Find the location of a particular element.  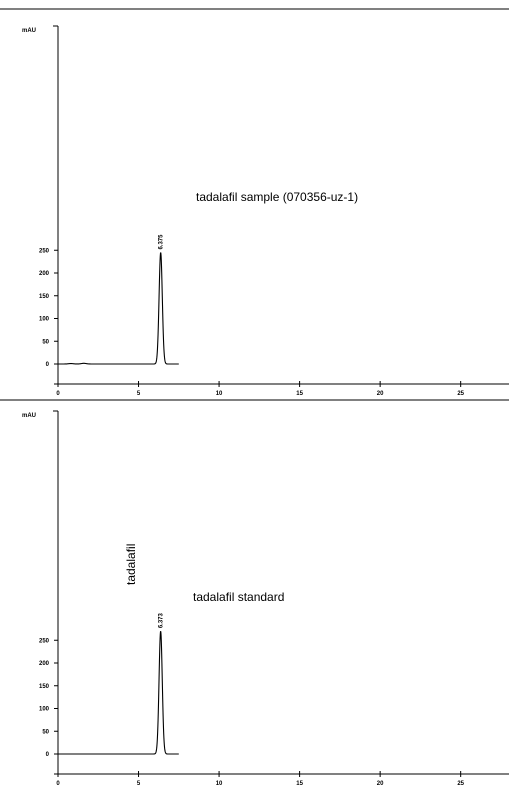

peak-label: 6.375 is located at coordinates (162, 242).